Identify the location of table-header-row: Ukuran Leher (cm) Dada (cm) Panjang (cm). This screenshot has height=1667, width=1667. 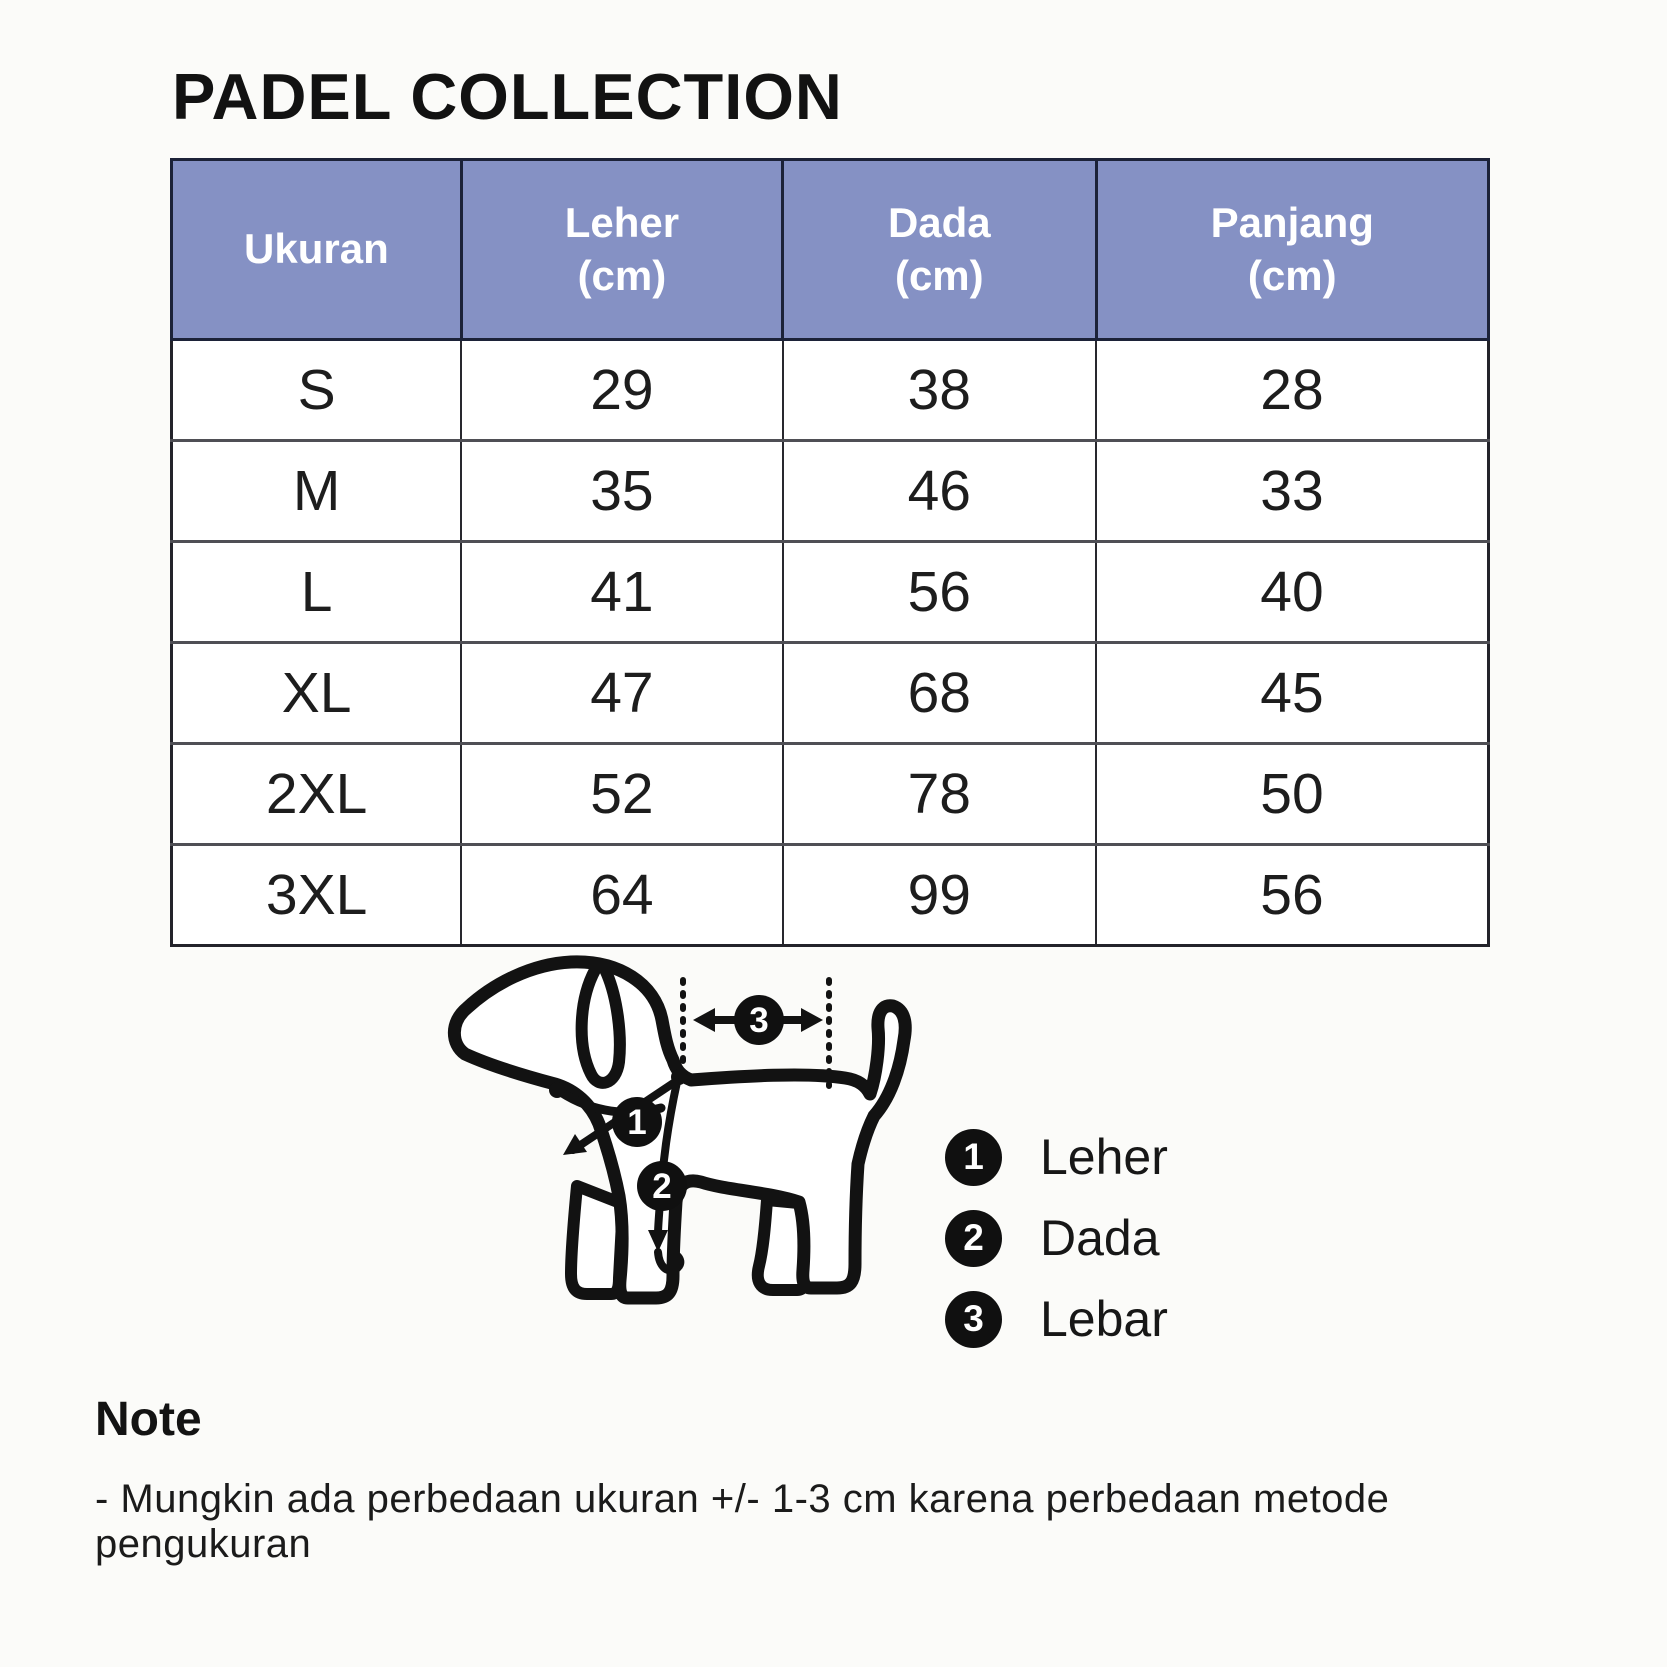
(830, 249).